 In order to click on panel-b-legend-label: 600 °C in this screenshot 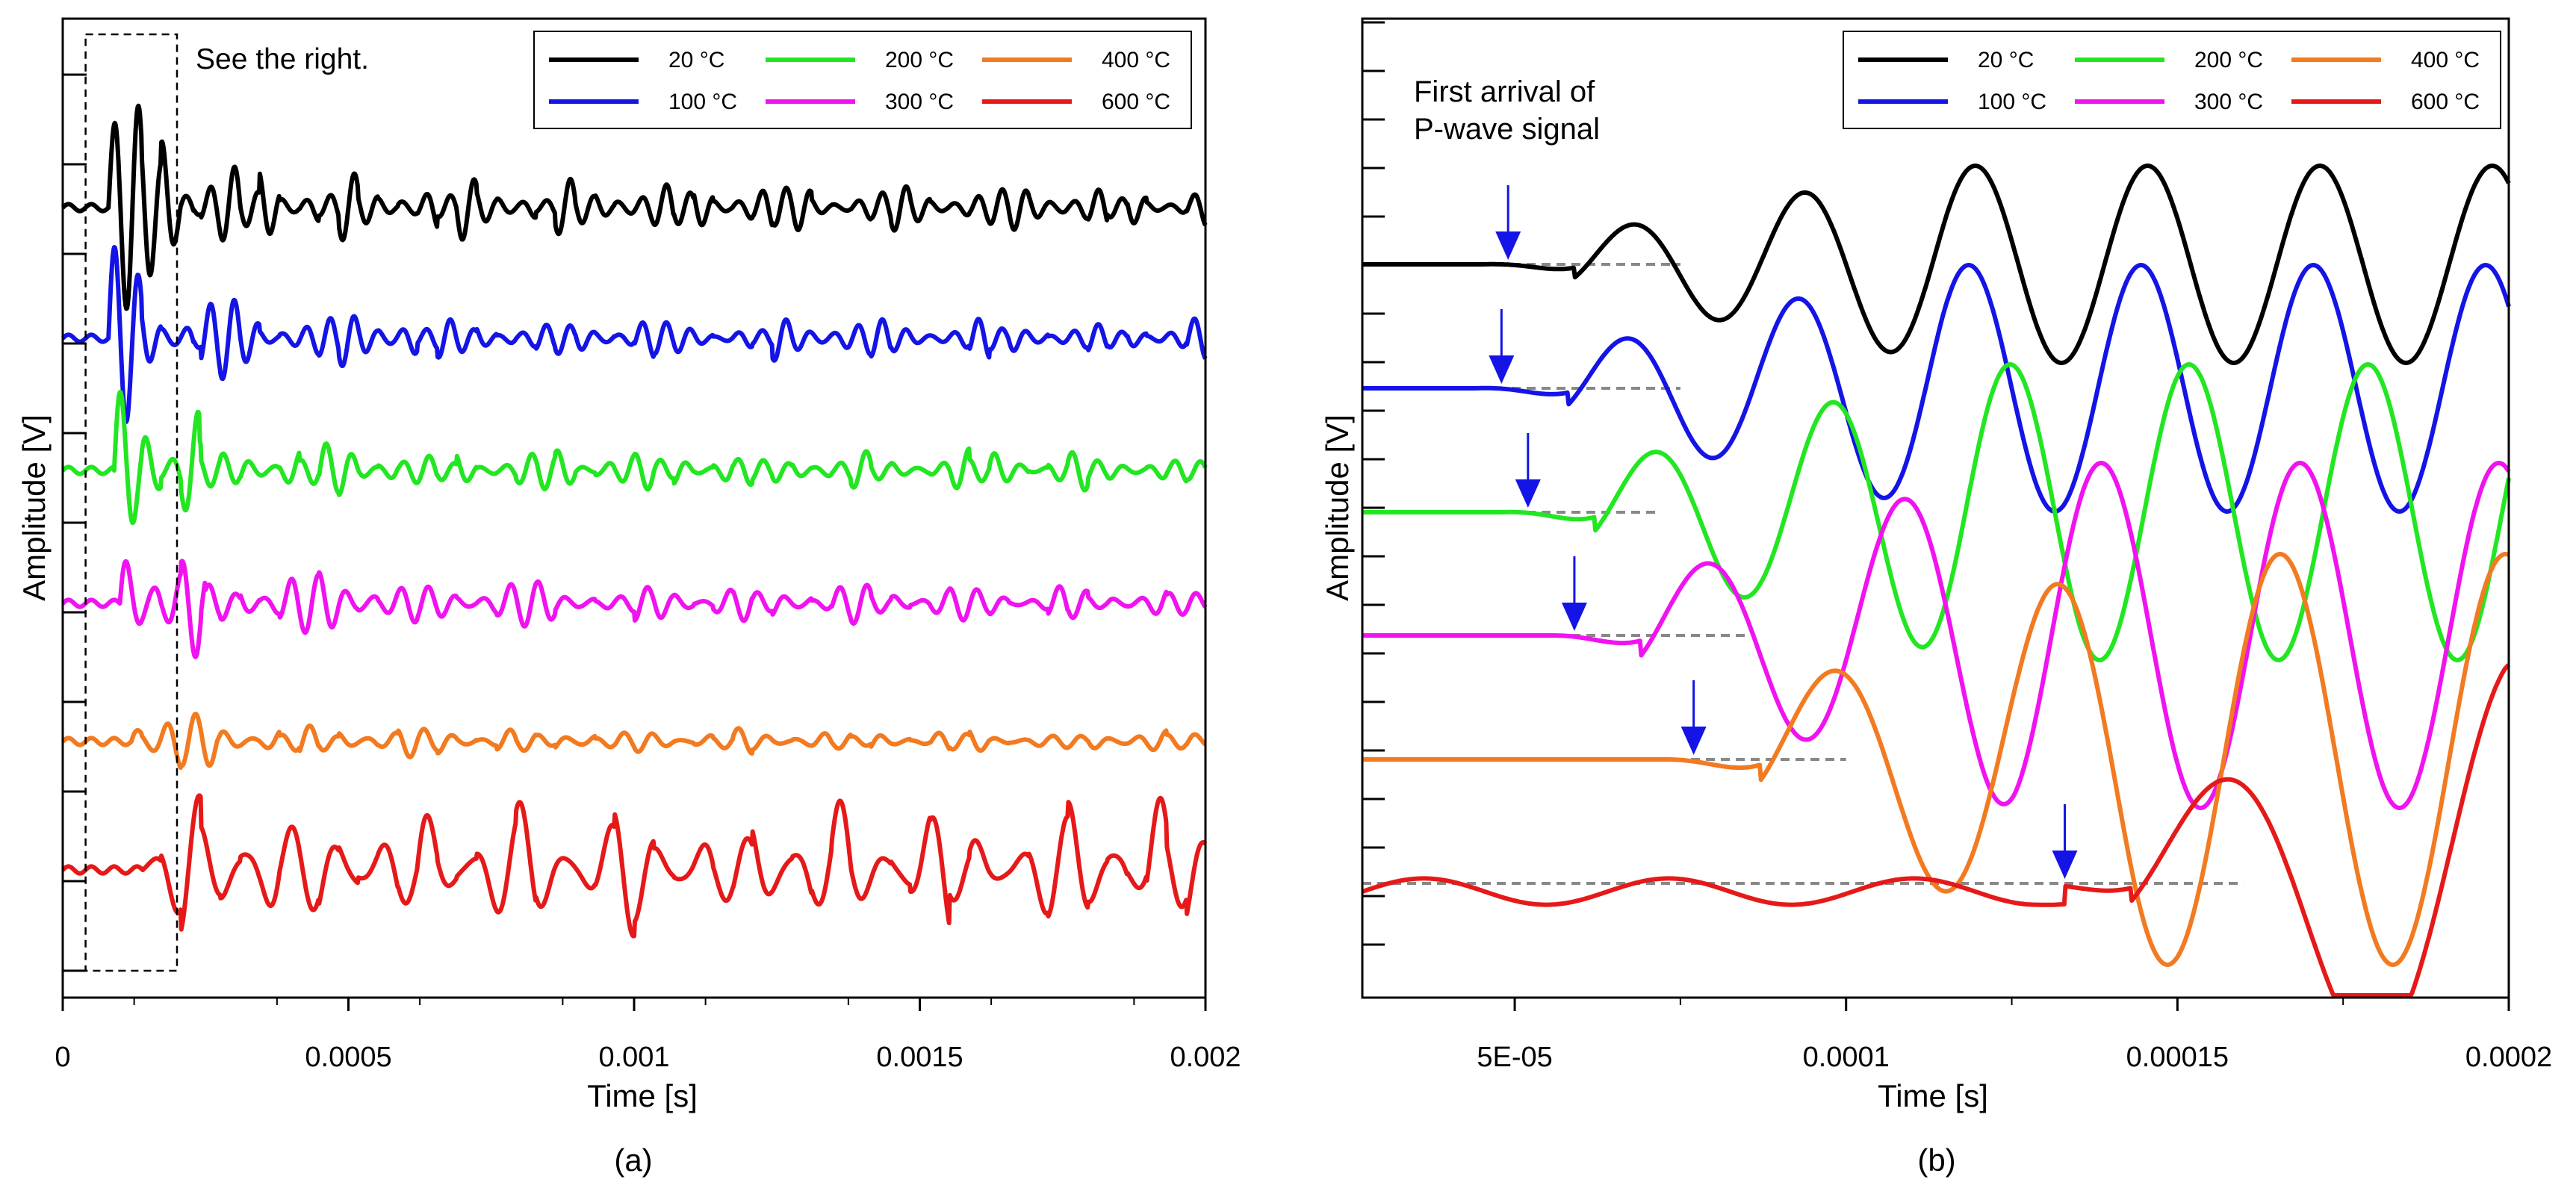, I will do `click(2445, 102)`.